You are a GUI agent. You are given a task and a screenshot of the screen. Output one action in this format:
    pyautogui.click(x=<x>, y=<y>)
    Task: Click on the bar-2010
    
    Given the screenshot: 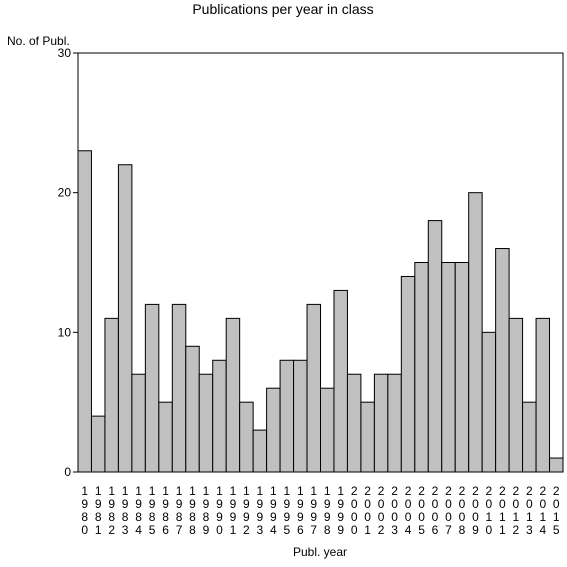 What is the action you would take?
    pyautogui.click(x=489, y=402)
    